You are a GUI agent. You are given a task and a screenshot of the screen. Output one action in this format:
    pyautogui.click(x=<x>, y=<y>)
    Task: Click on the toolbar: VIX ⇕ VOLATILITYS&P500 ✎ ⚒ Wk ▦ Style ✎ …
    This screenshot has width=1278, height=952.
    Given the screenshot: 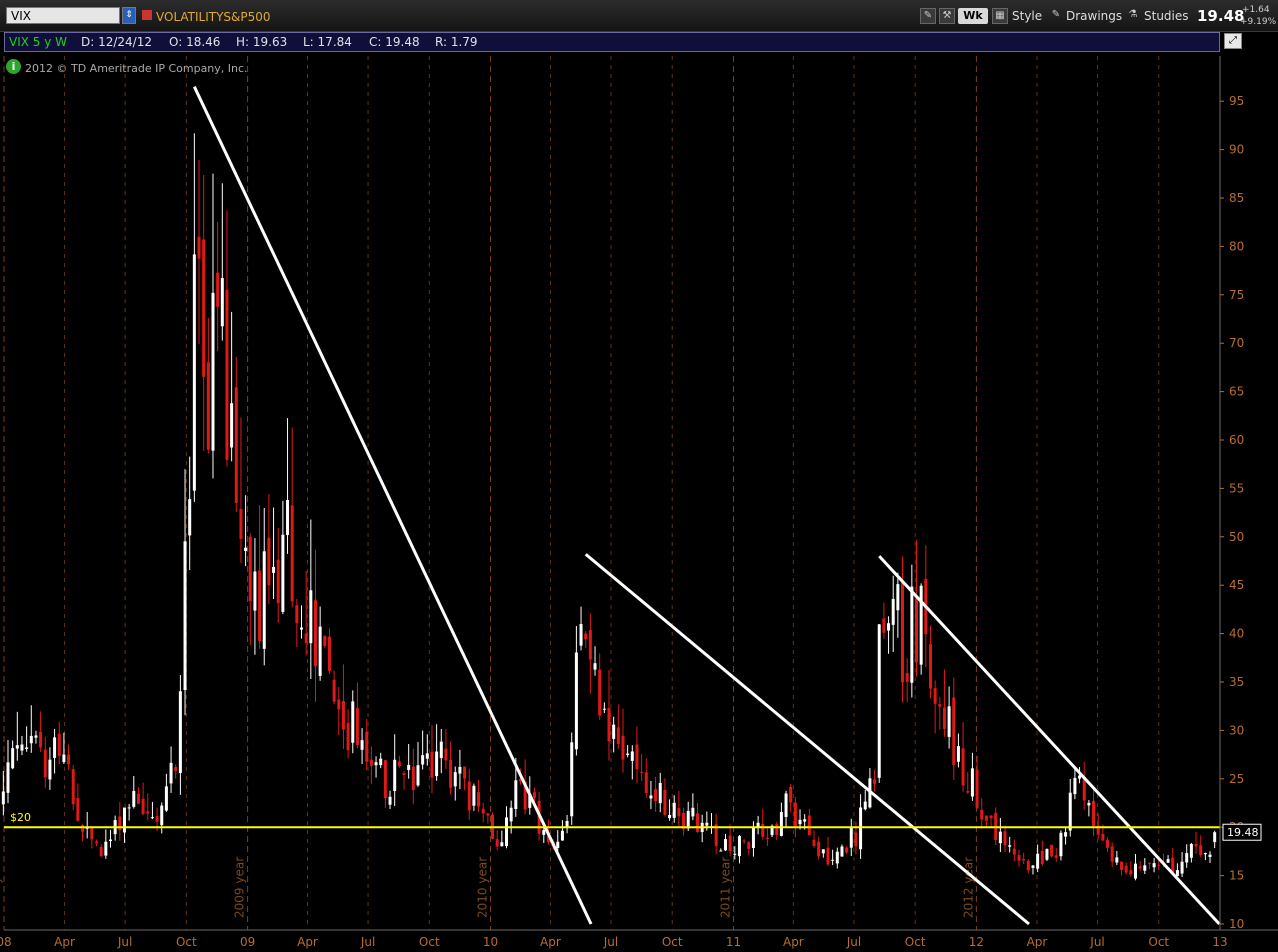 What is the action you would take?
    pyautogui.click(x=639, y=16)
    